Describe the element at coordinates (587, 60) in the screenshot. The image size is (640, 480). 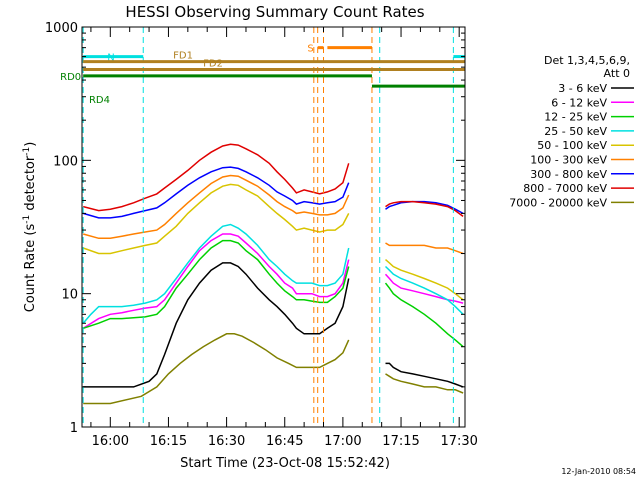
I see `legend-header-detectors: Det 1,3,4,5,6,9,` at that location.